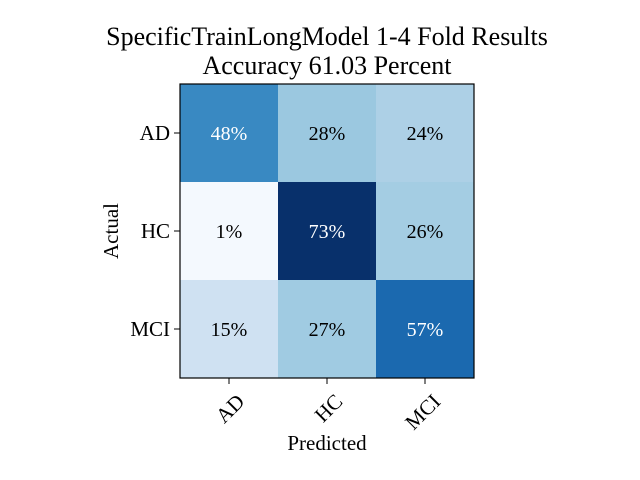 The height and width of the screenshot is (480, 640). I want to click on cell-value-label: 27%, so click(327, 330).